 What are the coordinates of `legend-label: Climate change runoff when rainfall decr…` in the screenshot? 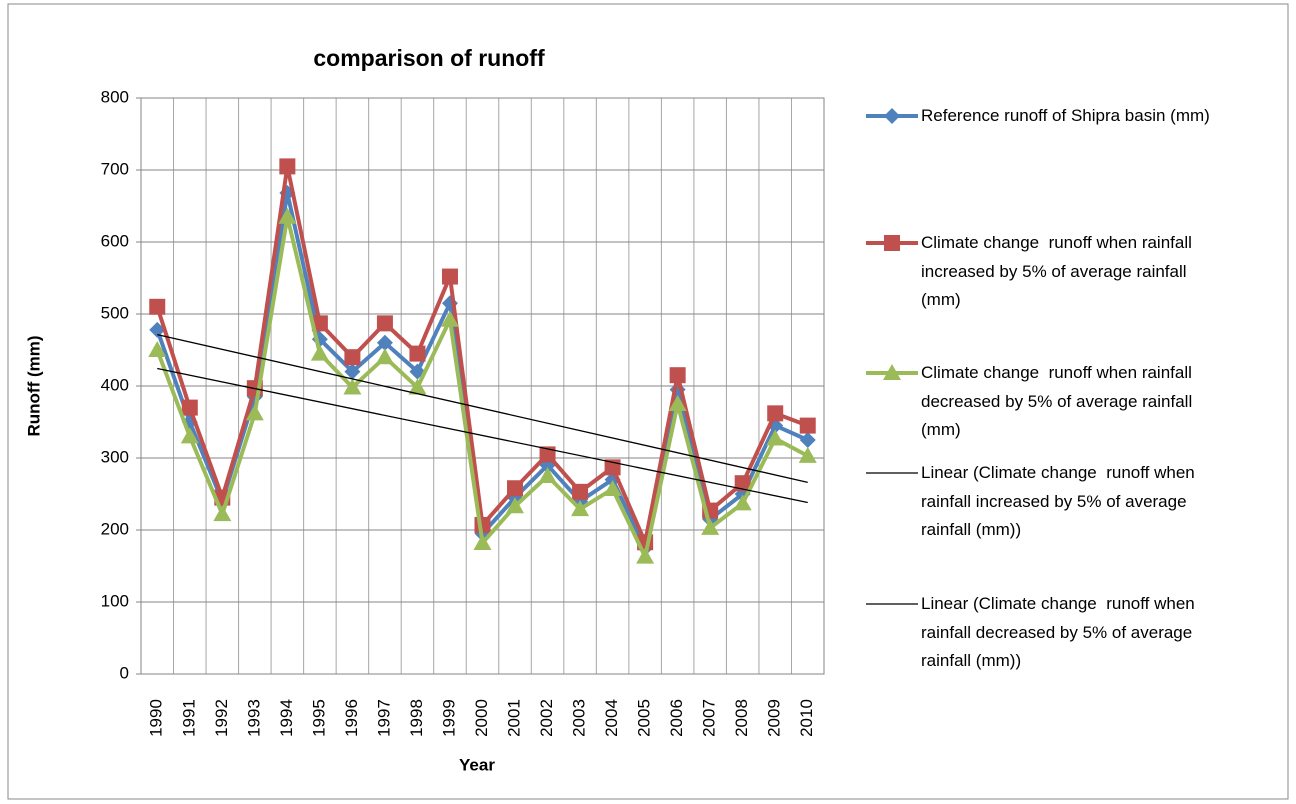 It's located at (1059, 401).